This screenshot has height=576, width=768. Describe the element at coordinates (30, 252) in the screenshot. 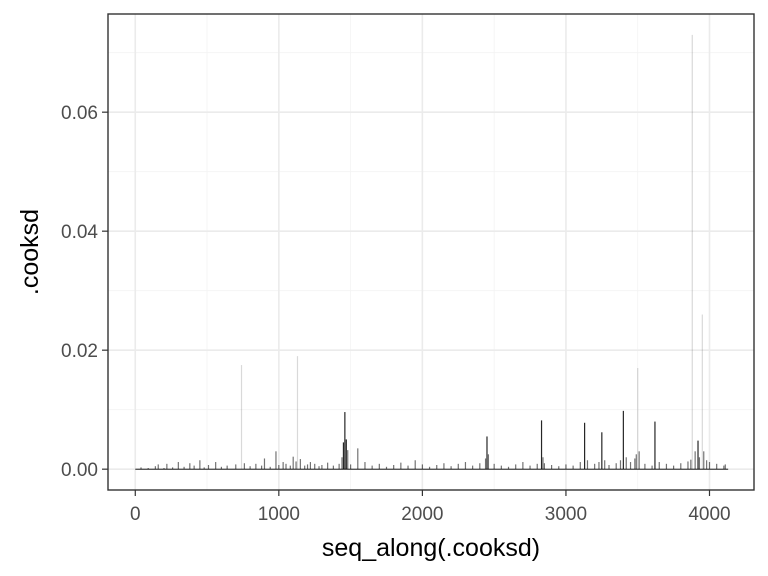

I see `y-axis-title: .cooksd` at that location.